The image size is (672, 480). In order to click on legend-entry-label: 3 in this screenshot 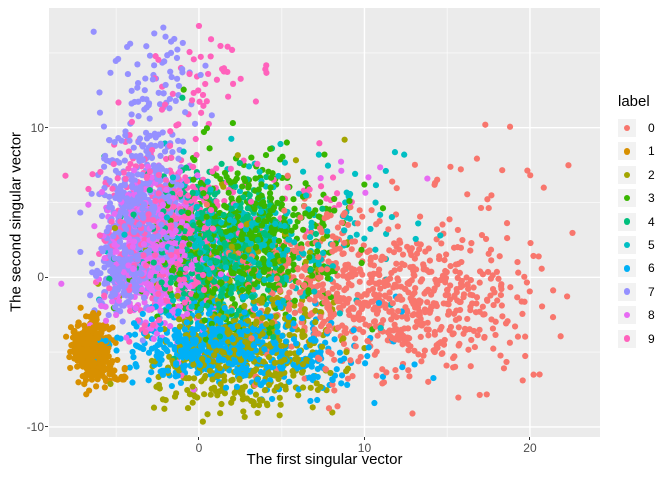, I will do `click(651, 198)`.